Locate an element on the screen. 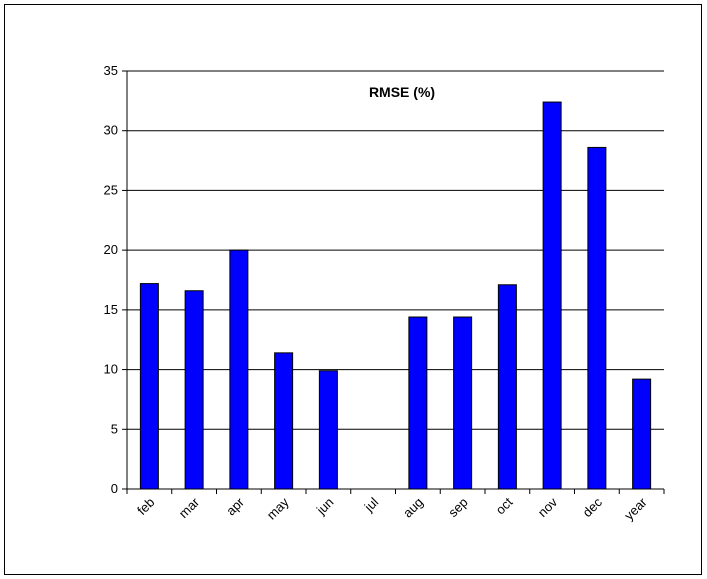  y-tick-label: 10 is located at coordinates (111, 369).